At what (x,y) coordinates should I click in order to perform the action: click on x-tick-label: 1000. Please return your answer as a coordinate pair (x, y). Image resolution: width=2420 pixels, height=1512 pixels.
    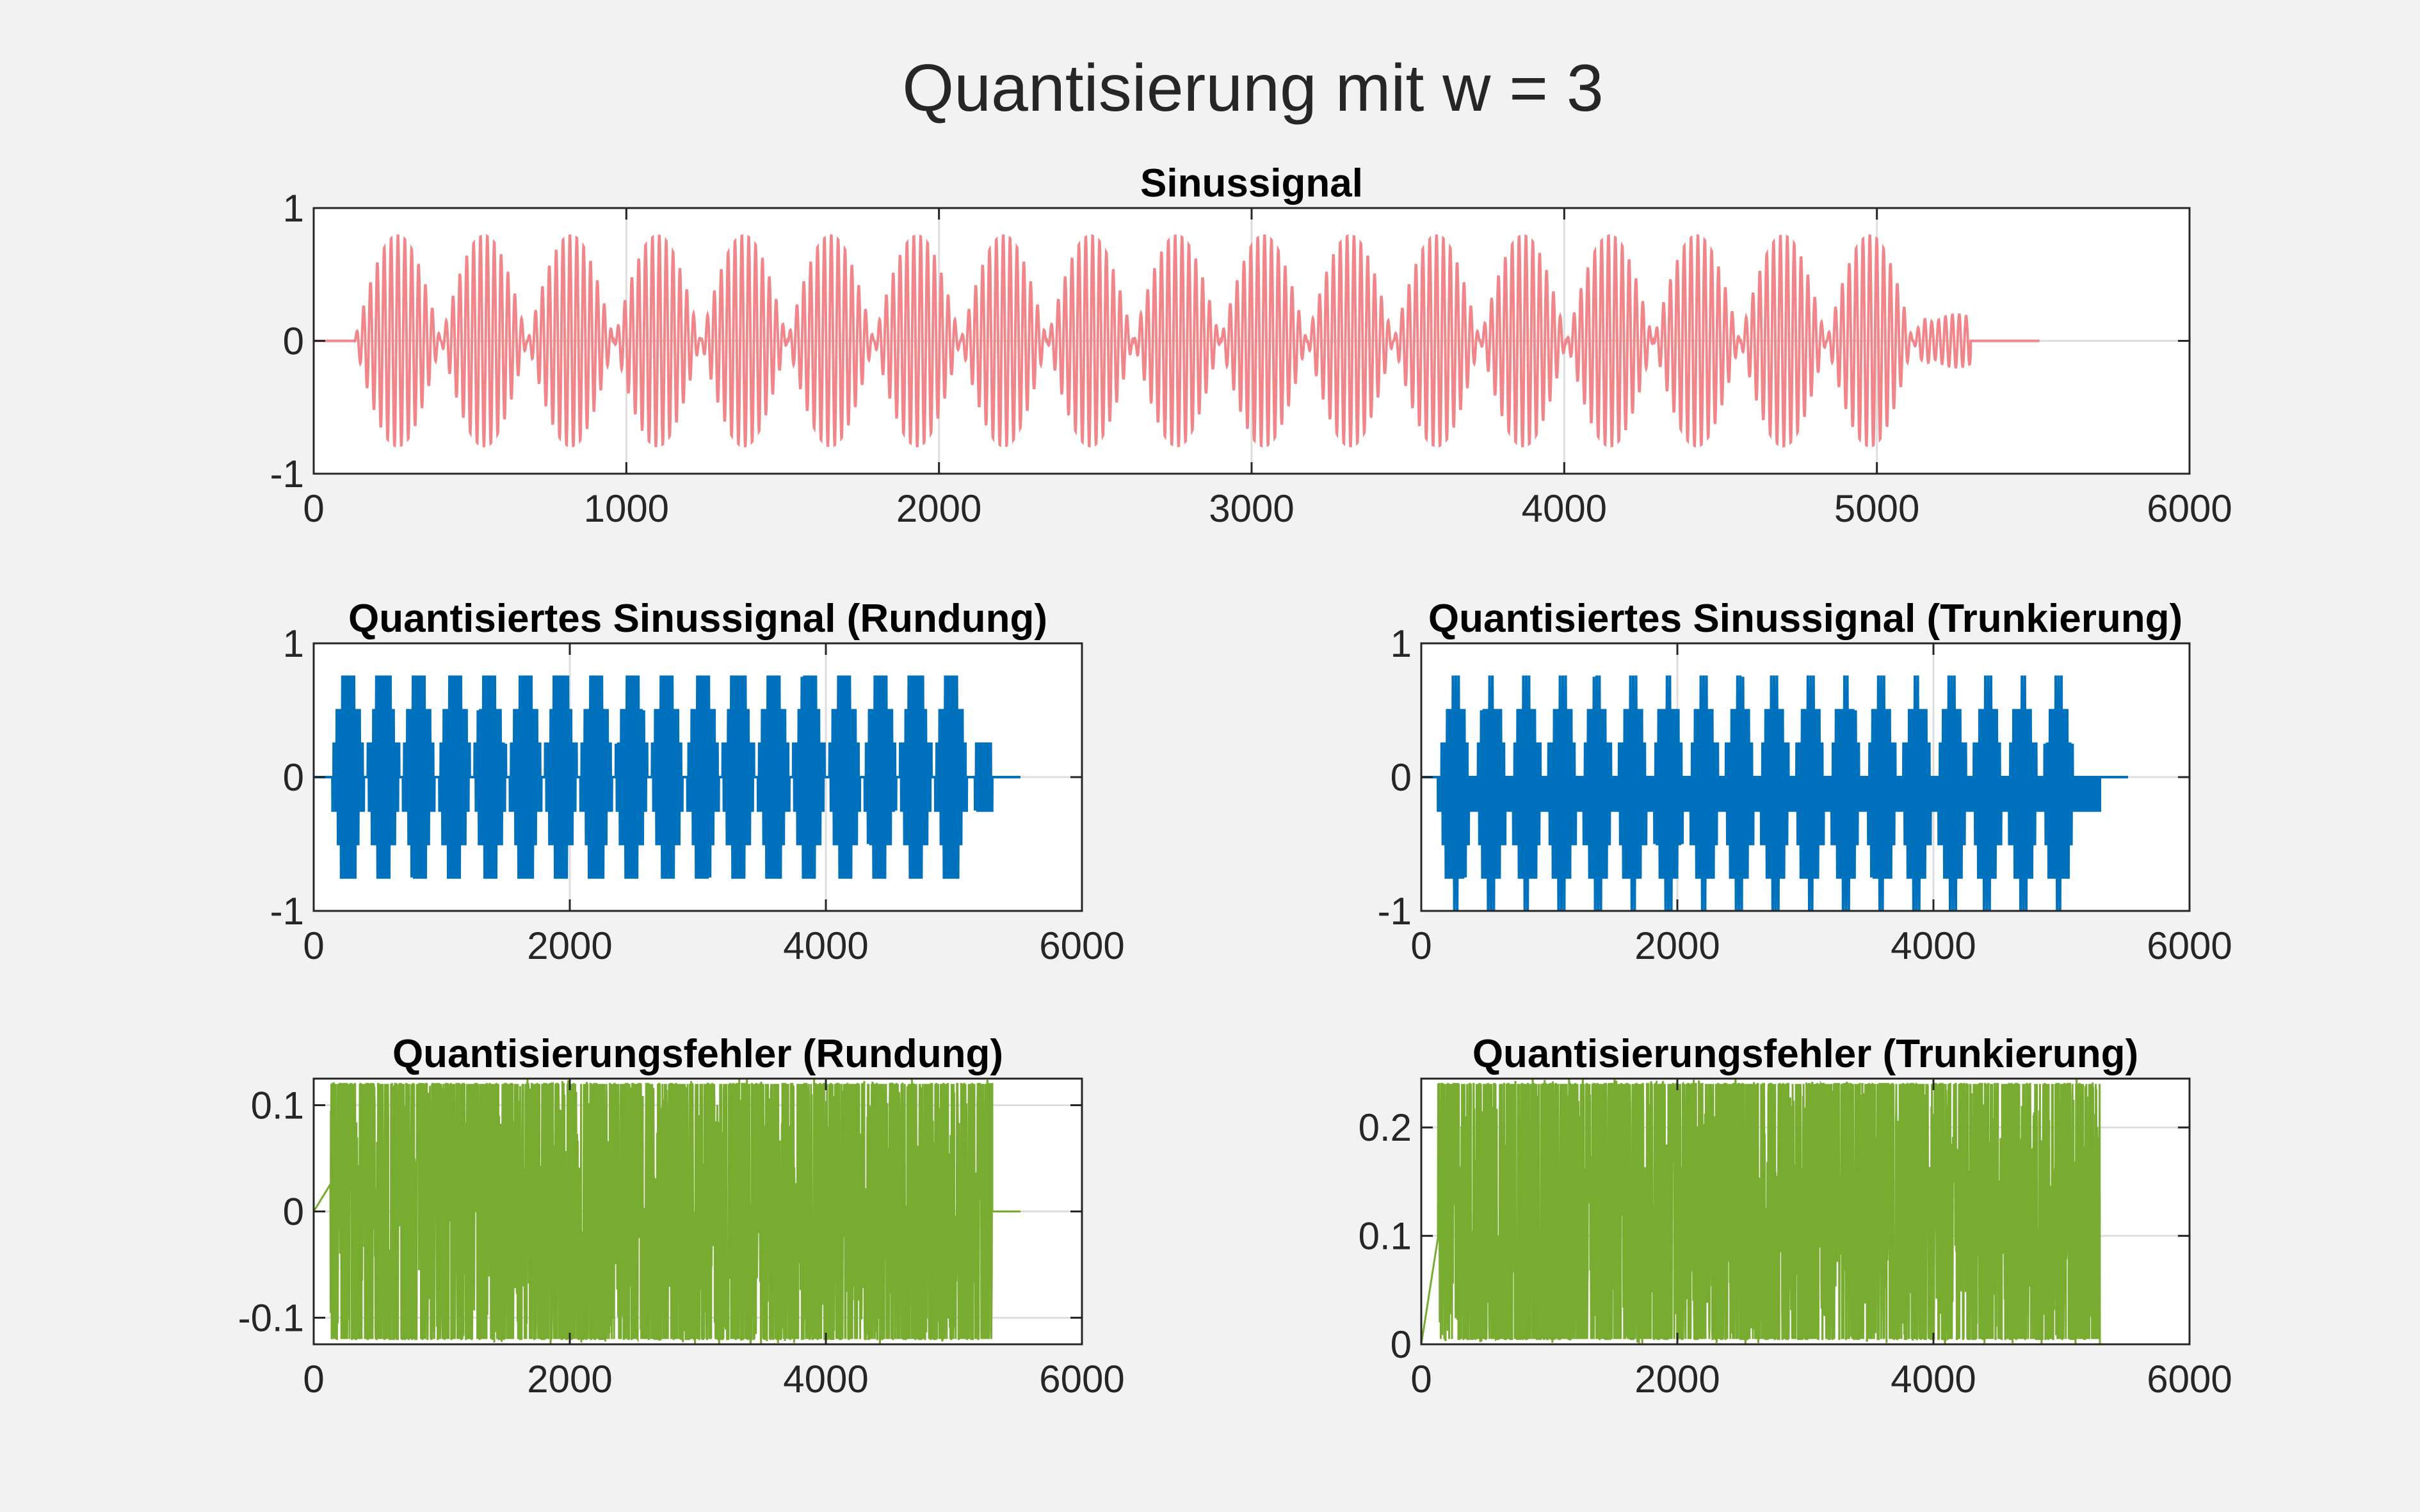
    Looking at the image, I should click on (626, 508).